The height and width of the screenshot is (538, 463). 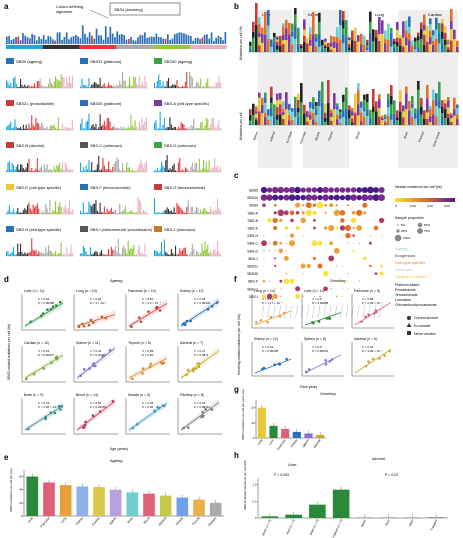 I want to click on panel-b-top-stacked-bars, so click(x=354, y=27).